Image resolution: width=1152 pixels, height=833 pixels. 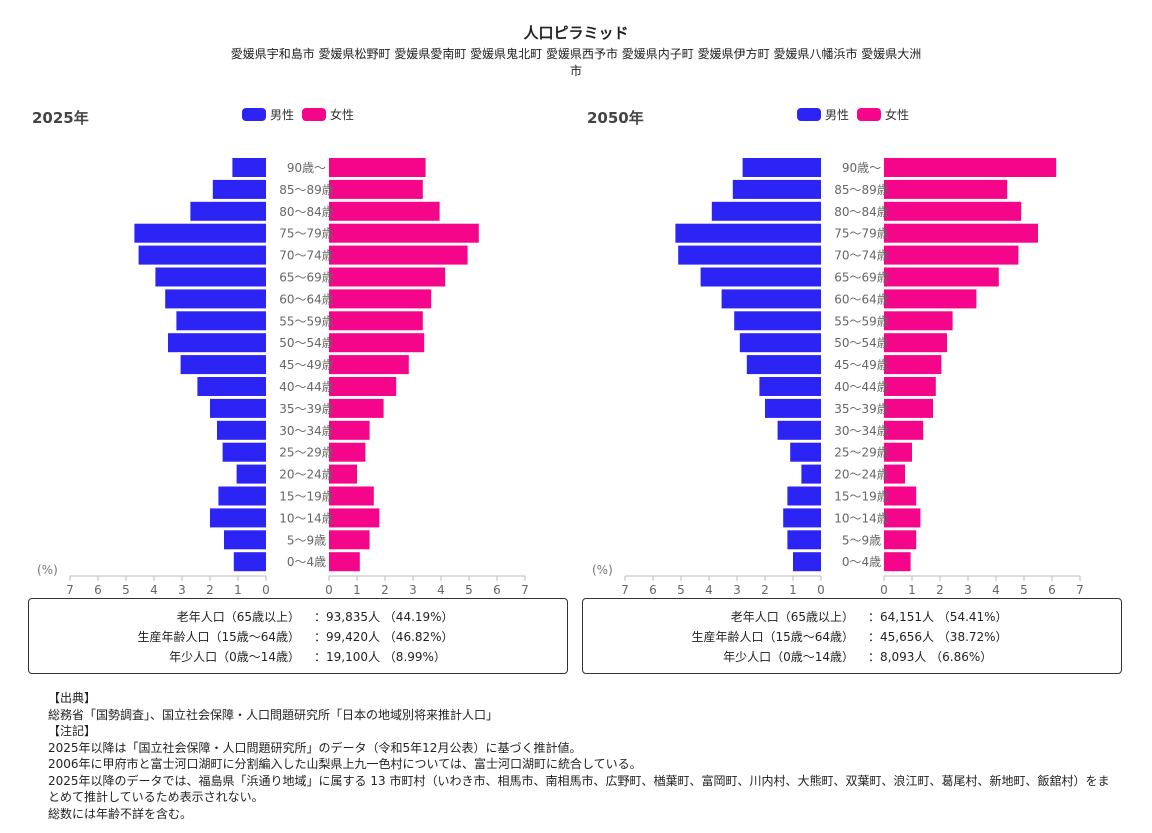 I want to click on legend-2025: 男性 女性, so click(x=302, y=114).